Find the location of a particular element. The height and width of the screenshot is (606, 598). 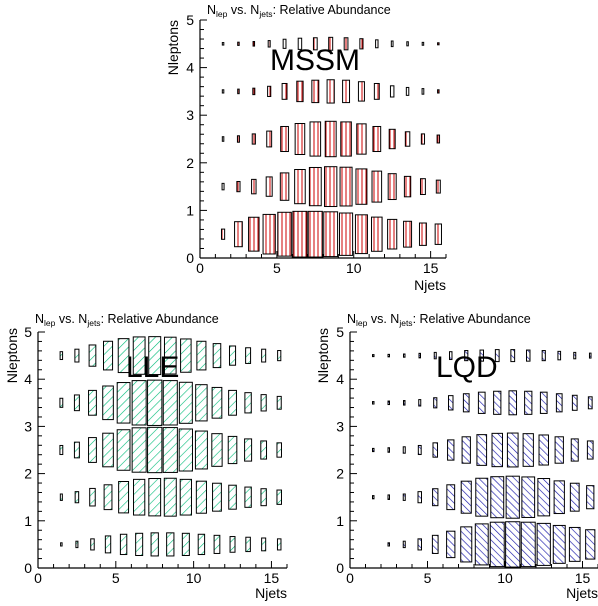

x-tick-label: 0 is located at coordinates (350, 578).